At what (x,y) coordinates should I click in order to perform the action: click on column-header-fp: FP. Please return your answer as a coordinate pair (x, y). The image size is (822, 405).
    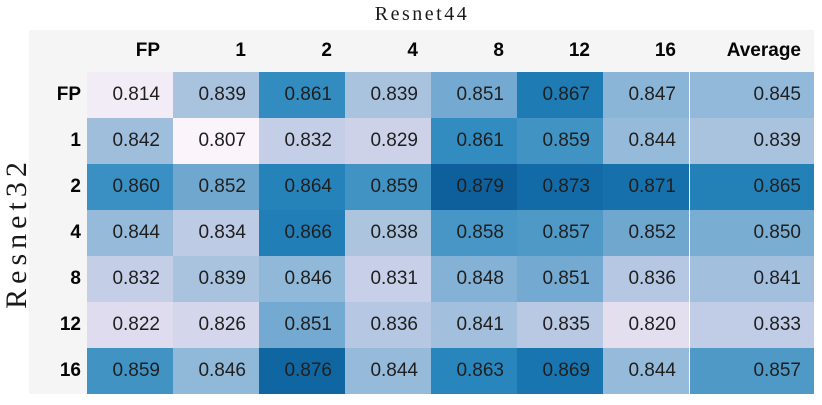
    Looking at the image, I should click on (147, 50).